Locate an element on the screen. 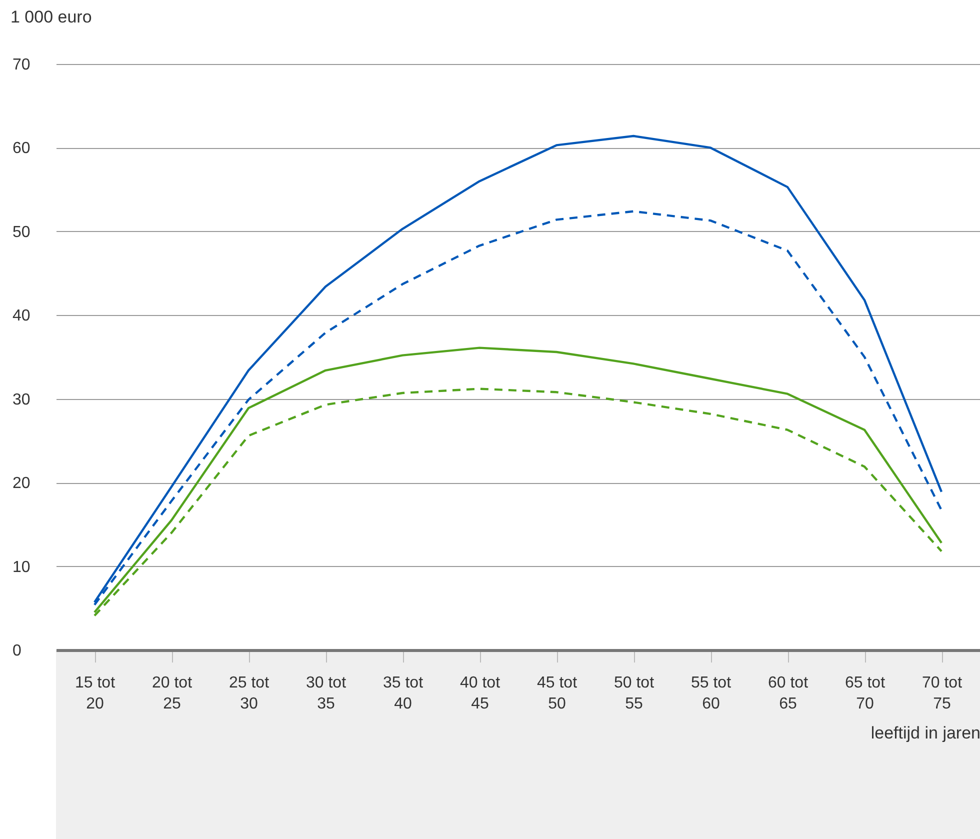 The image size is (980, 839). y-tick-label: 30 is located at coordinates (21, 399).